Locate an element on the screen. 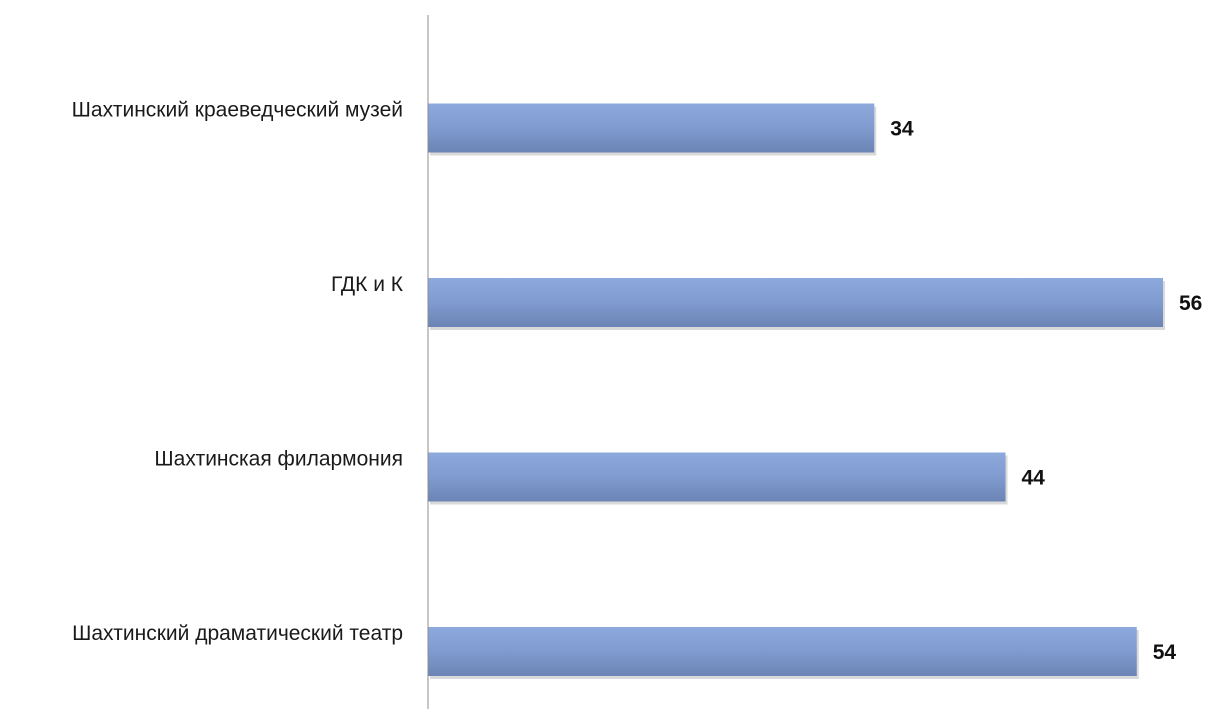  category-label: Шахтинская филармония is located at coordinates (278, 459).